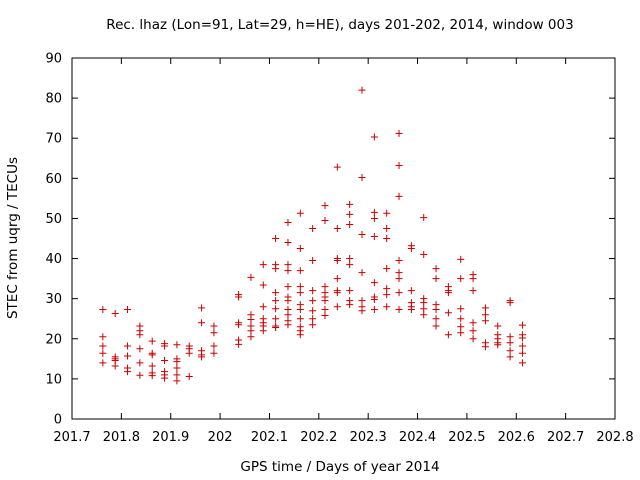  Describe the element at coordinates (53, 259) in the screenshot. I see `y-tick-label: 40` at that location.